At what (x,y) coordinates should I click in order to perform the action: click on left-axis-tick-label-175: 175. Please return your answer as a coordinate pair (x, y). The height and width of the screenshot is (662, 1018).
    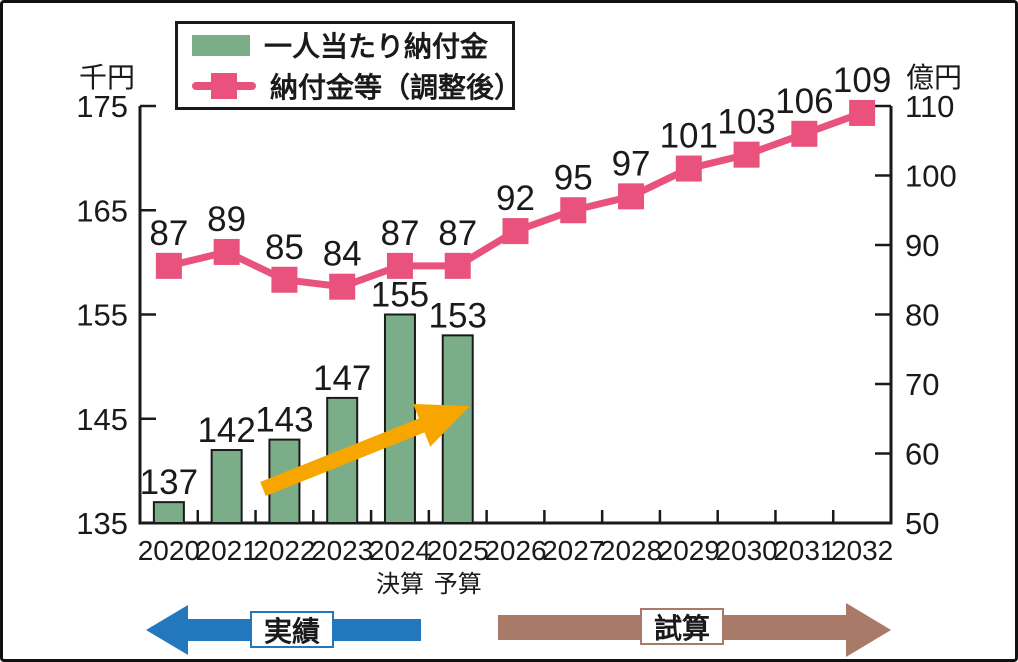
    Looking at the image, I should click on (102, 106).